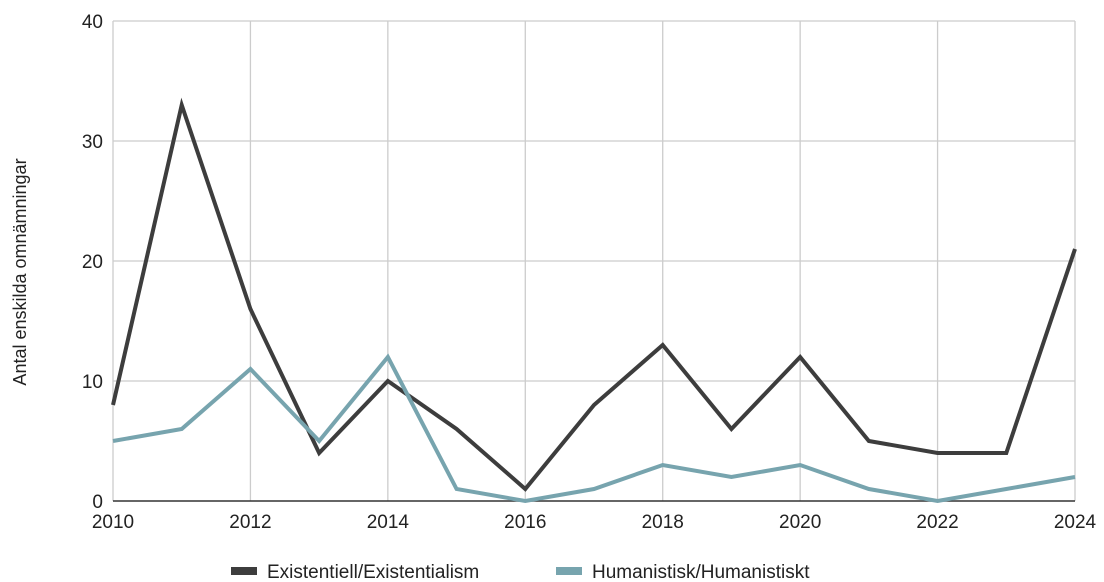 Image resolution: width=1104 pixels, height=582 pixels. I want to click on x-tick-label: 2018, so click(663, 522).